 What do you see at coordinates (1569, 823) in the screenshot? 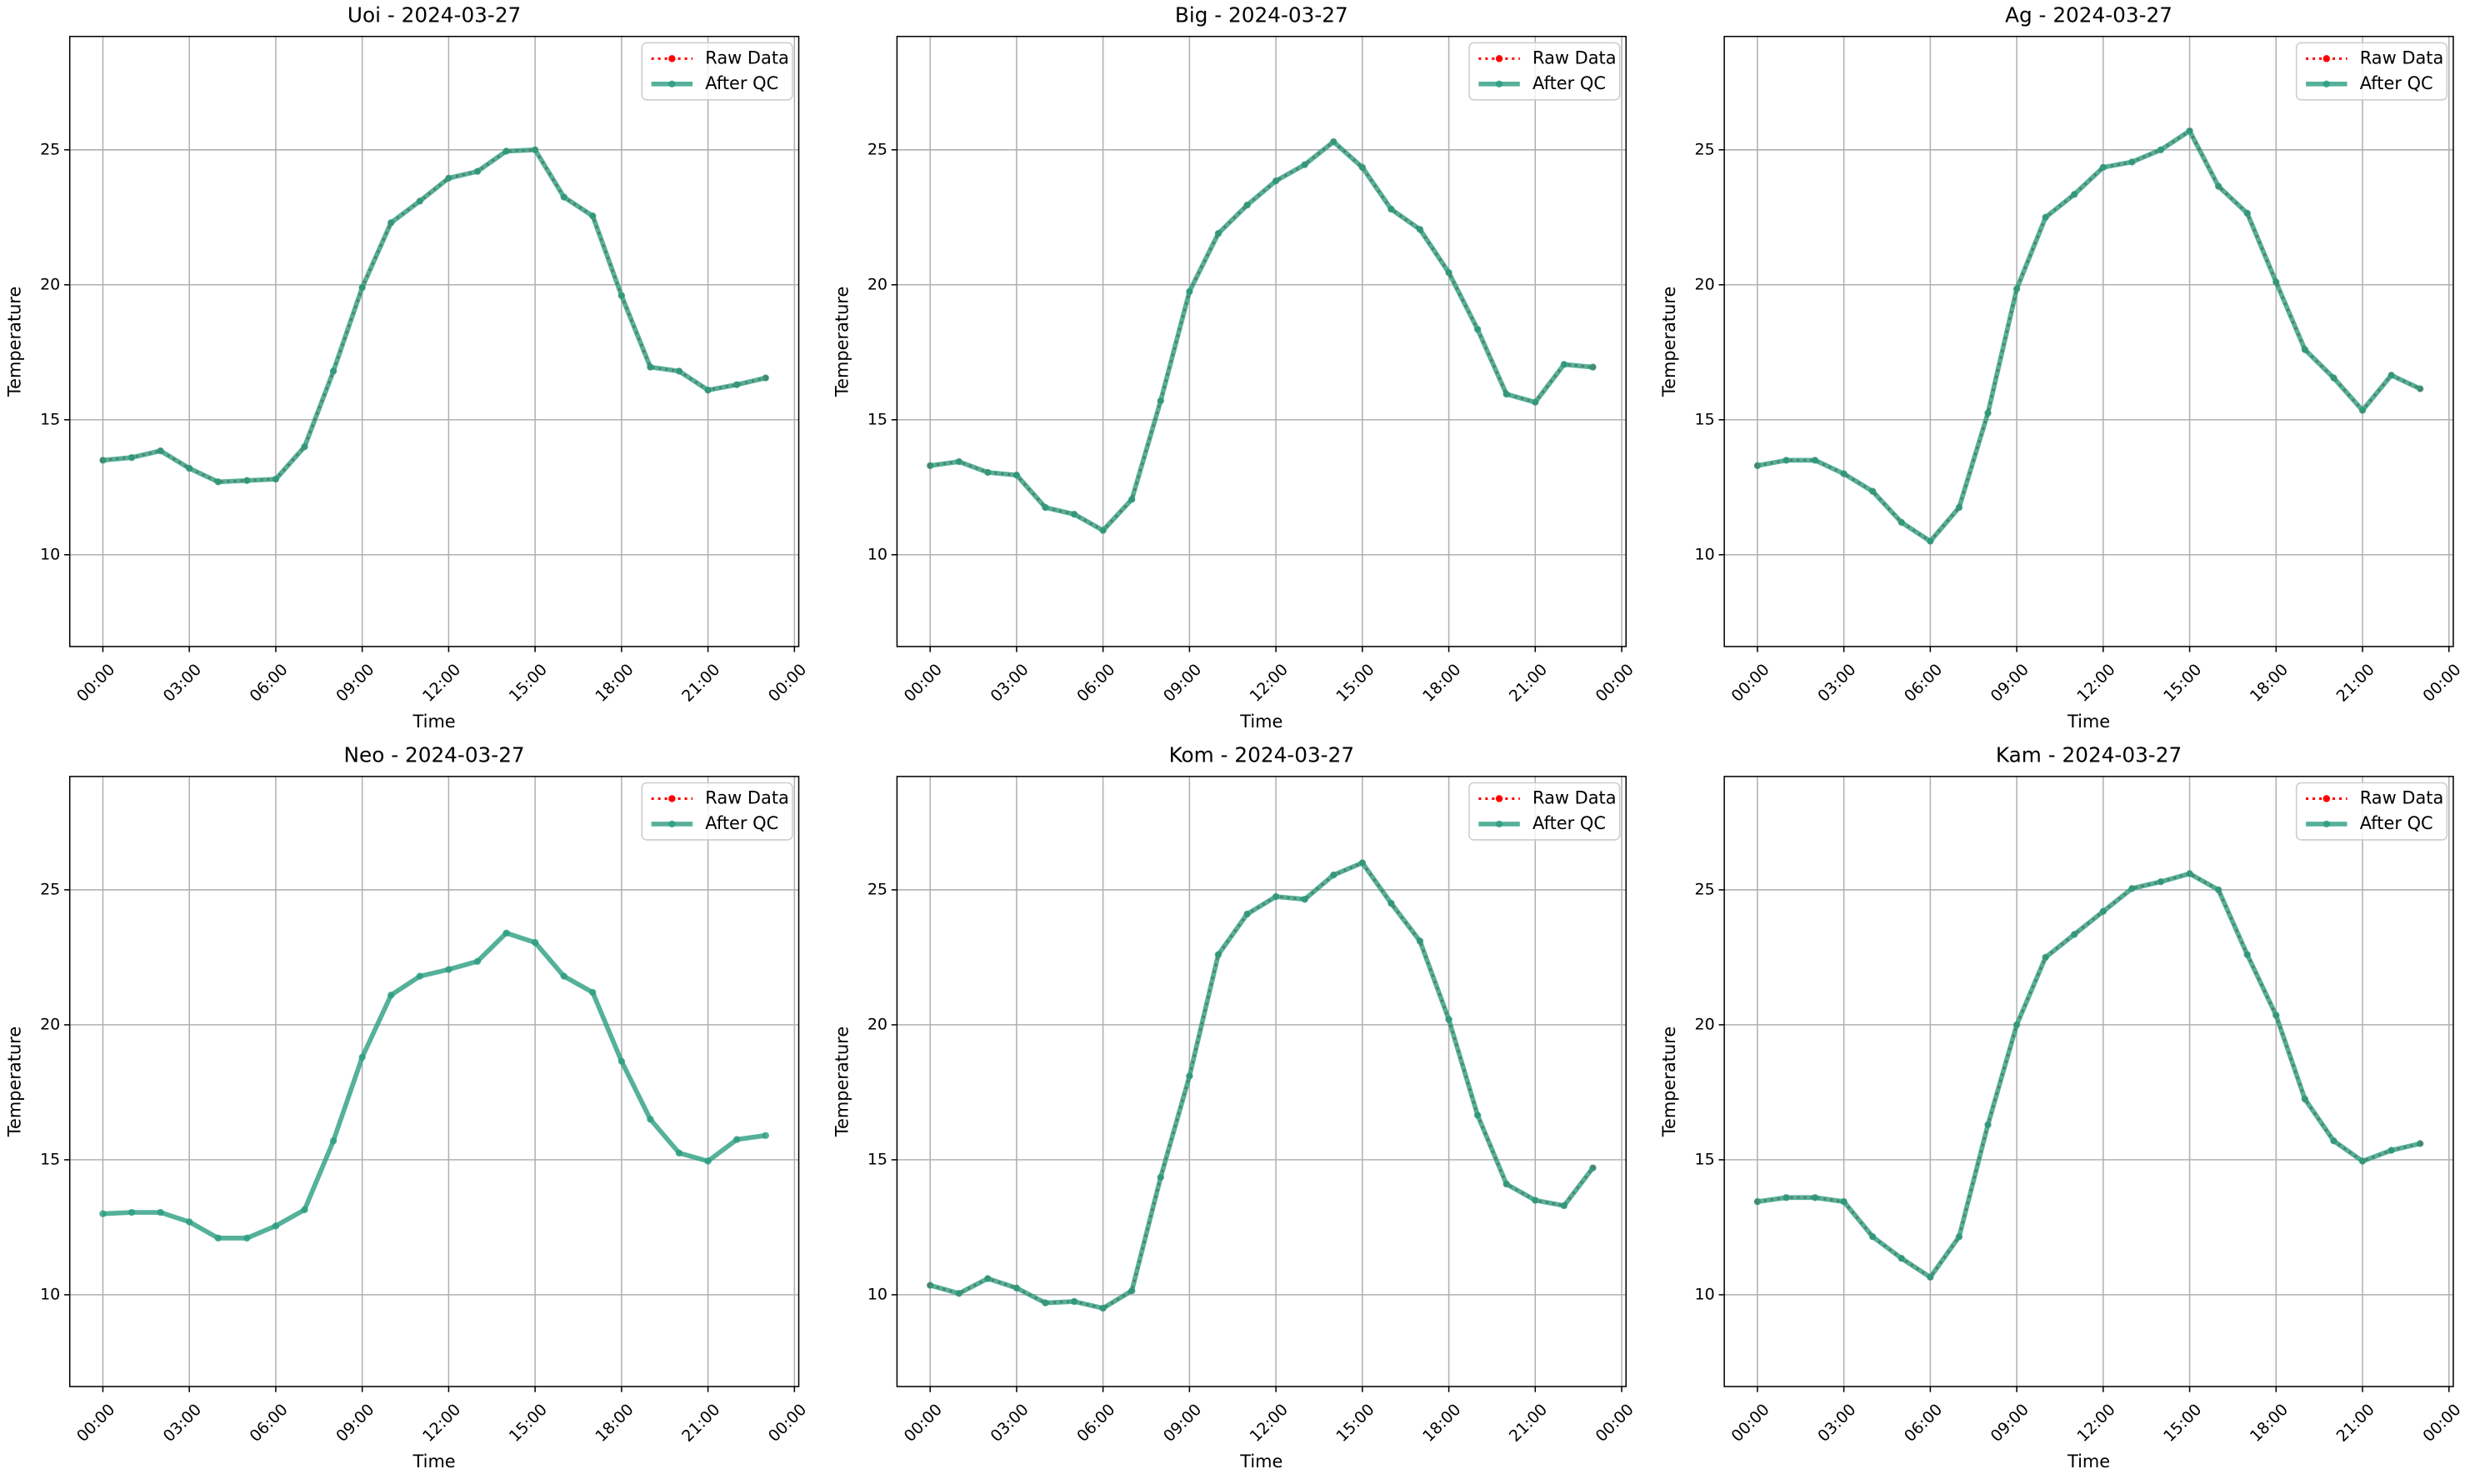
I see `legend-label: After QC` at bounding box center [1569, 823].